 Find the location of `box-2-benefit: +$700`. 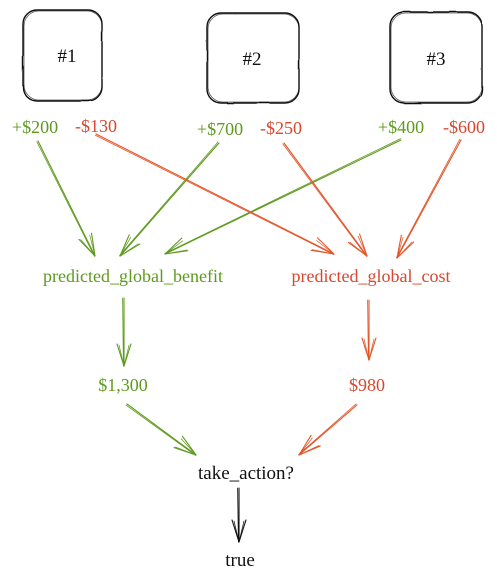

box-2-benefit: +$700 is located at coordinates (220, 129).